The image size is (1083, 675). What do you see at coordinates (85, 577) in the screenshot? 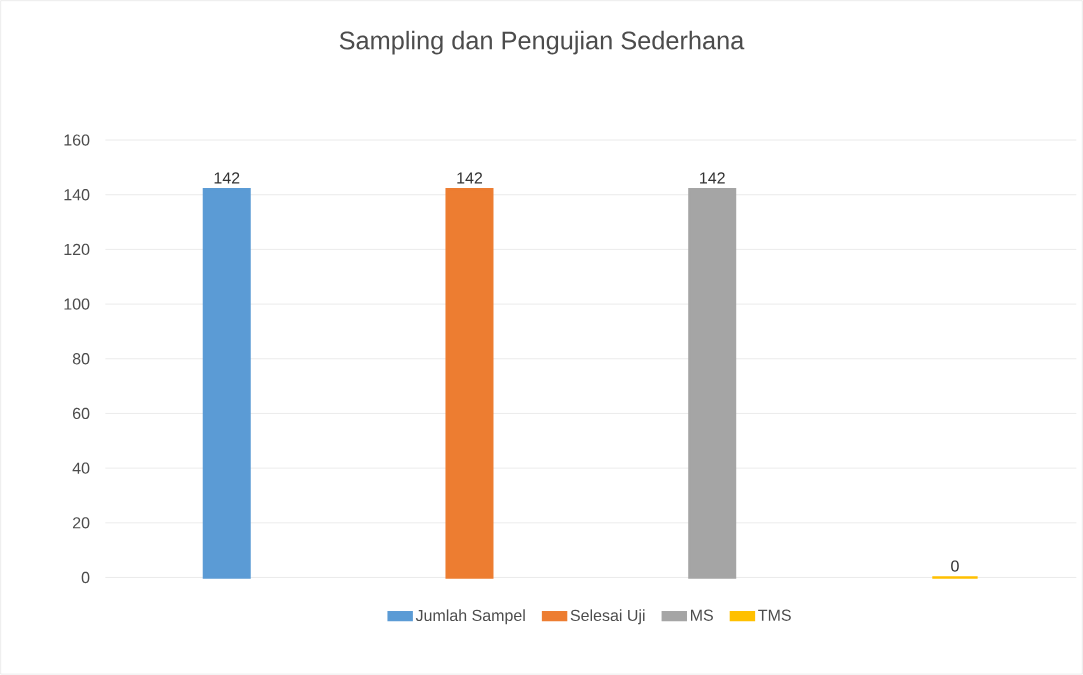
I see `y-tick-label: 0` at bounding box center [85, 577].